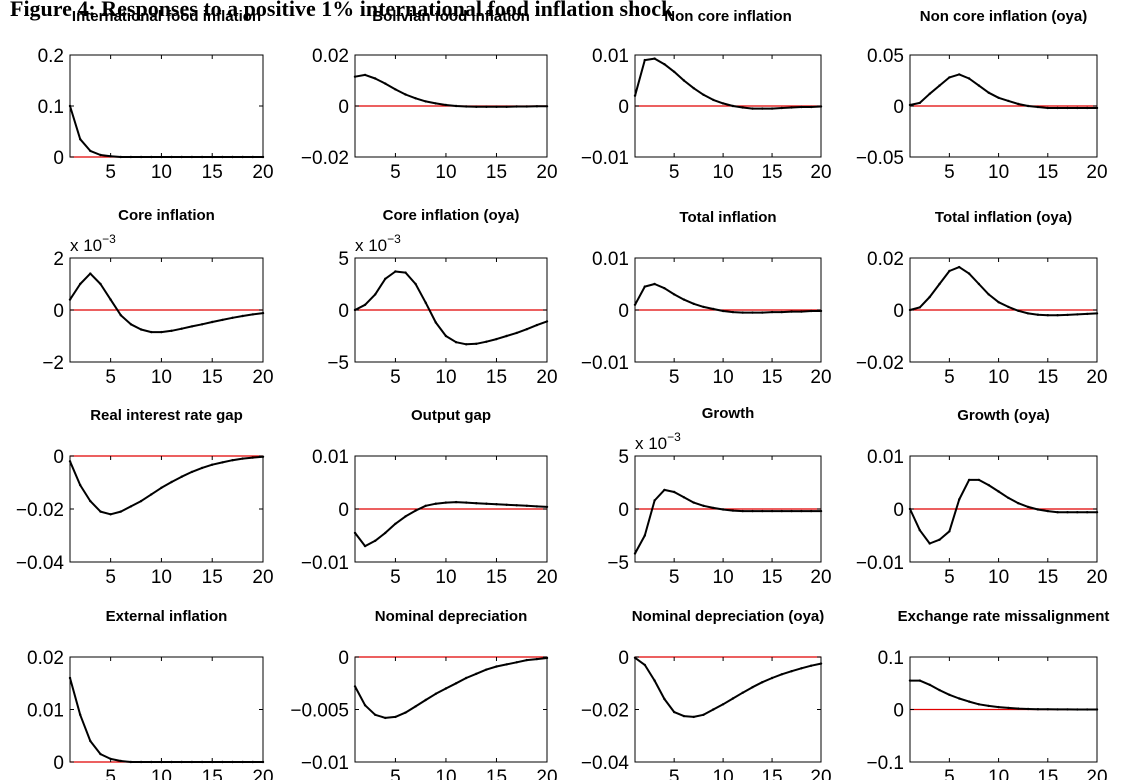 Image resolution: width=1148 pixels, height=780 pixels. I want to click on panel-title: Core inflation, so click(166, 215).